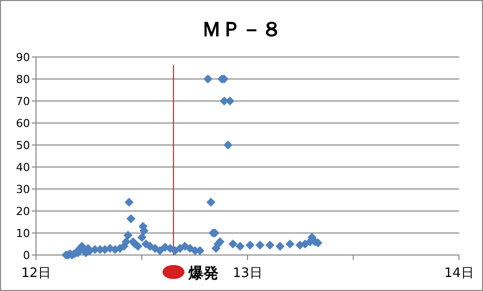 This screenshot has height=291, width=483. I want to click on x-tick-label: 12日, so click(36, 273).